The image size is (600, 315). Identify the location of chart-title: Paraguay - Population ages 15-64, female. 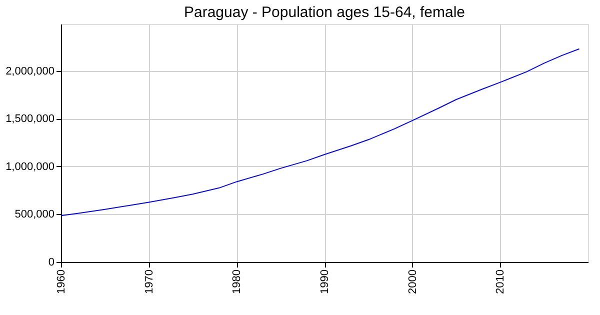
(325, 12).